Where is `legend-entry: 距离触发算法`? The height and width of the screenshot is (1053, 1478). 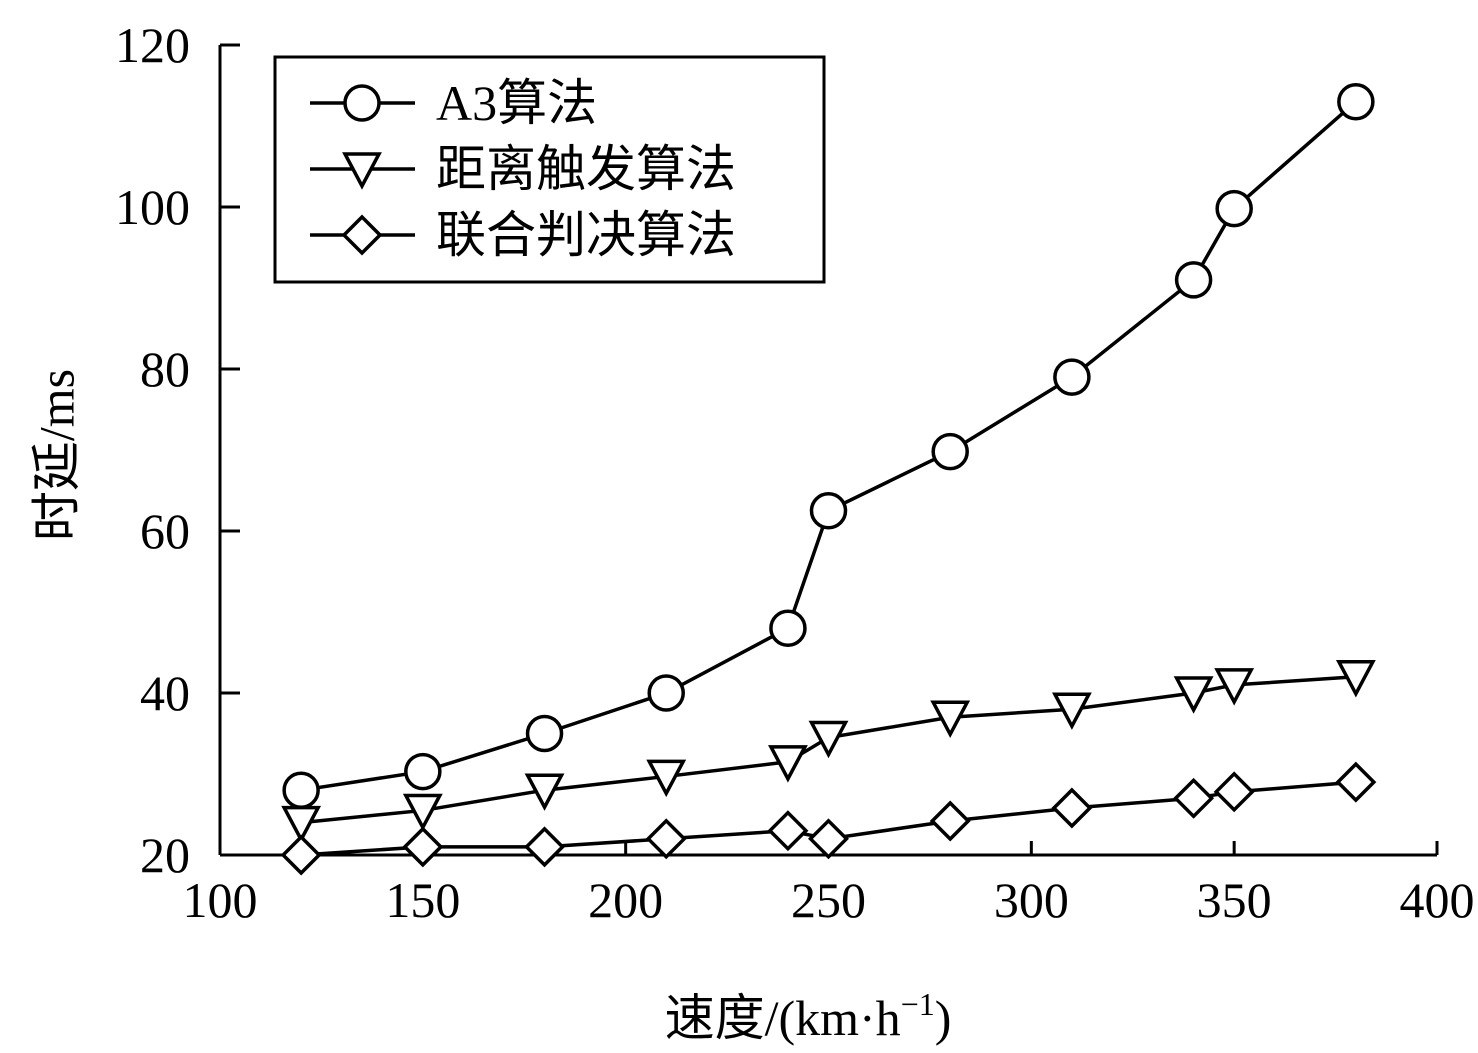 legend-entry: 距离触发算法 is located at coordinates (523, 169).